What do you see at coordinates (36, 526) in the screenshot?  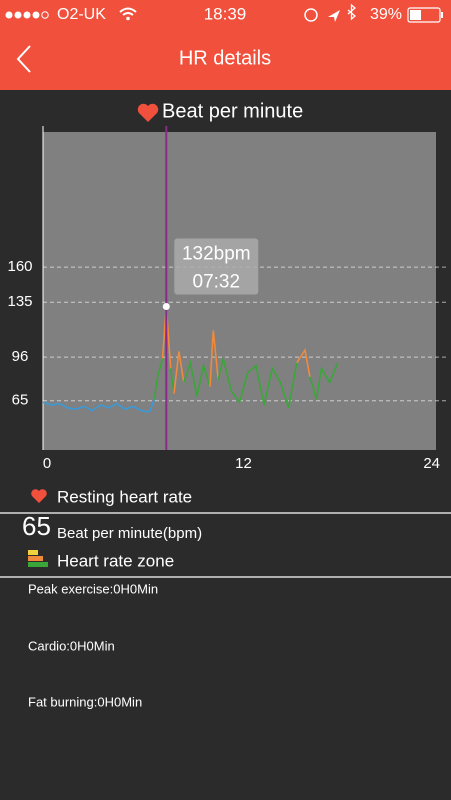 I see `resting-value: 65` at bounding box center [36, 526].